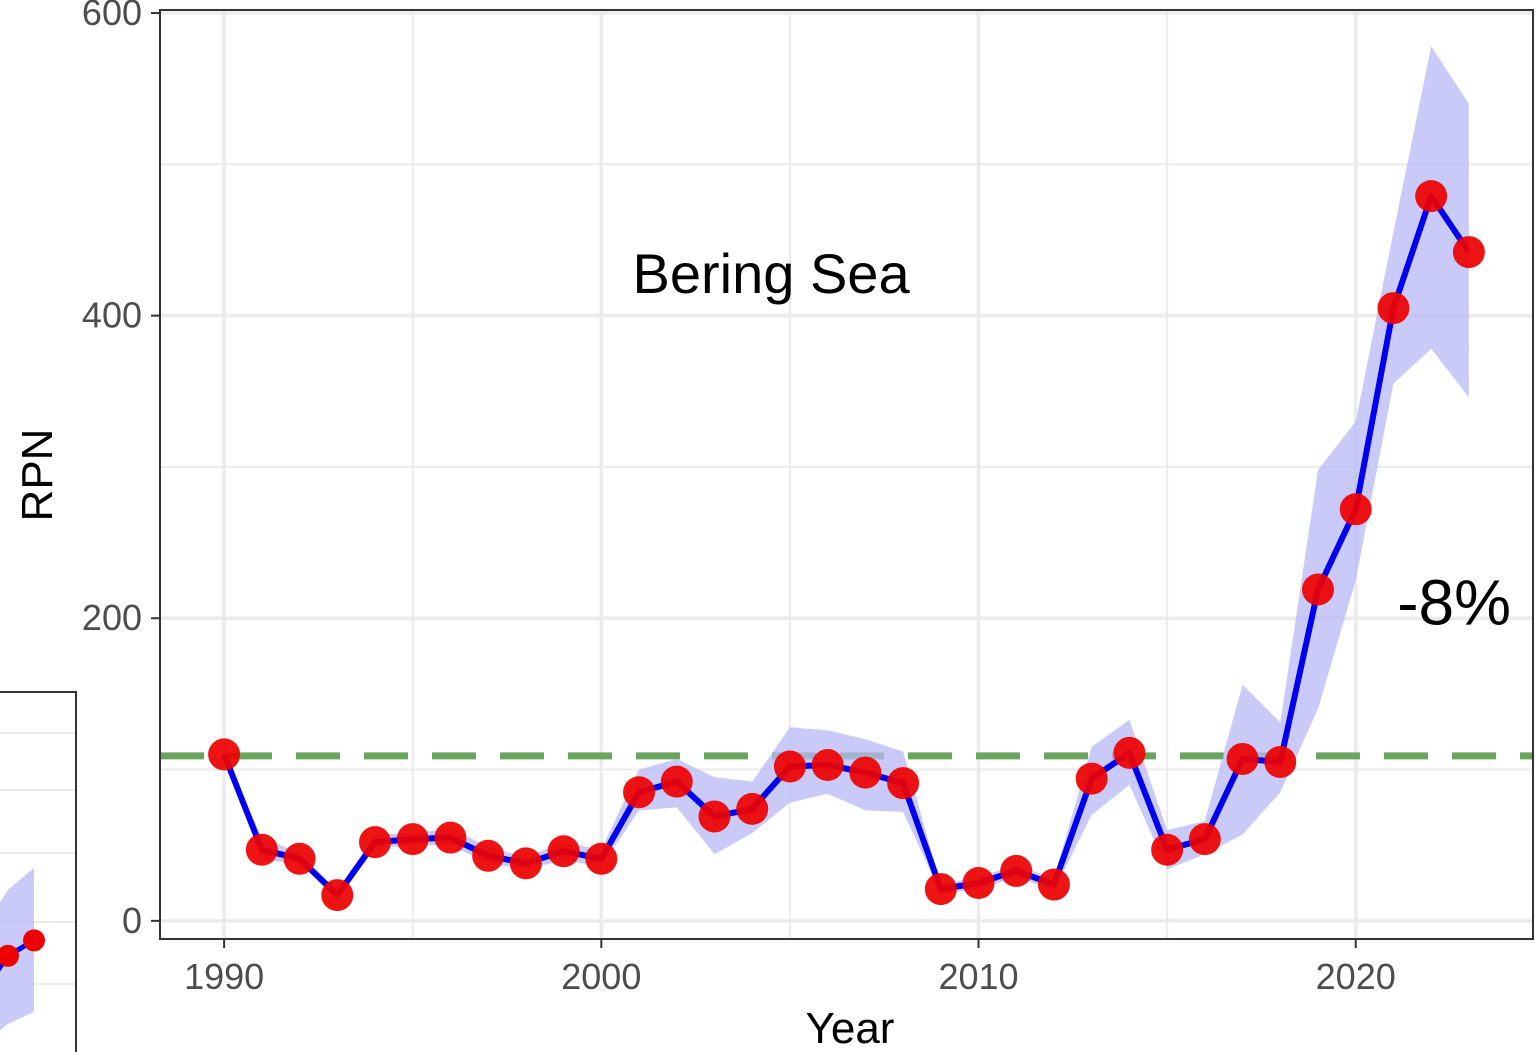  What do you see at coordinates (1356, 976) in the screenshot?
I see `x-tick-label: 2020` at bounding box center [1356, 976].